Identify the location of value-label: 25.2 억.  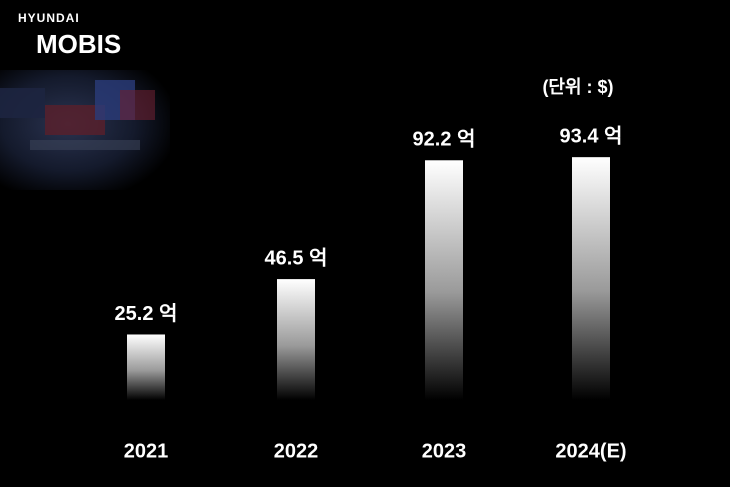
(146, 313).